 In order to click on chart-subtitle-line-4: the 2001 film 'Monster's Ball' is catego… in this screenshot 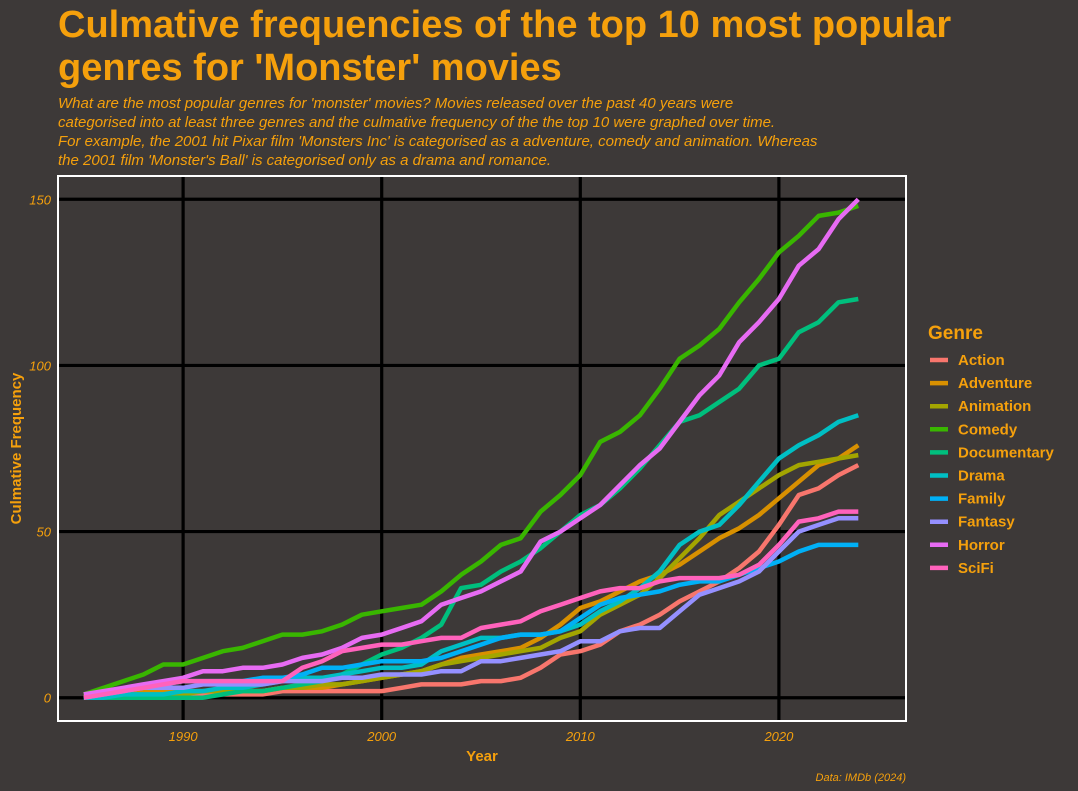, I will do `click(304, 160)`.